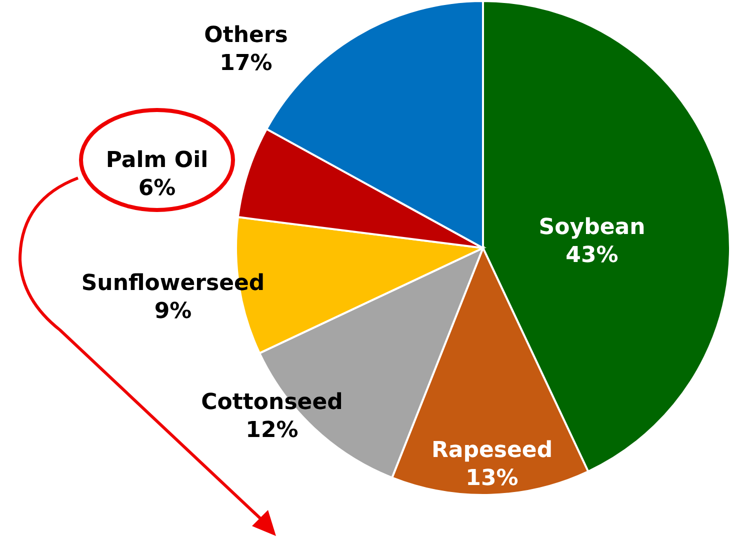 This screenshot has width=731, height=545. I want to click on slice-label: Soybean, so click(592, 227).